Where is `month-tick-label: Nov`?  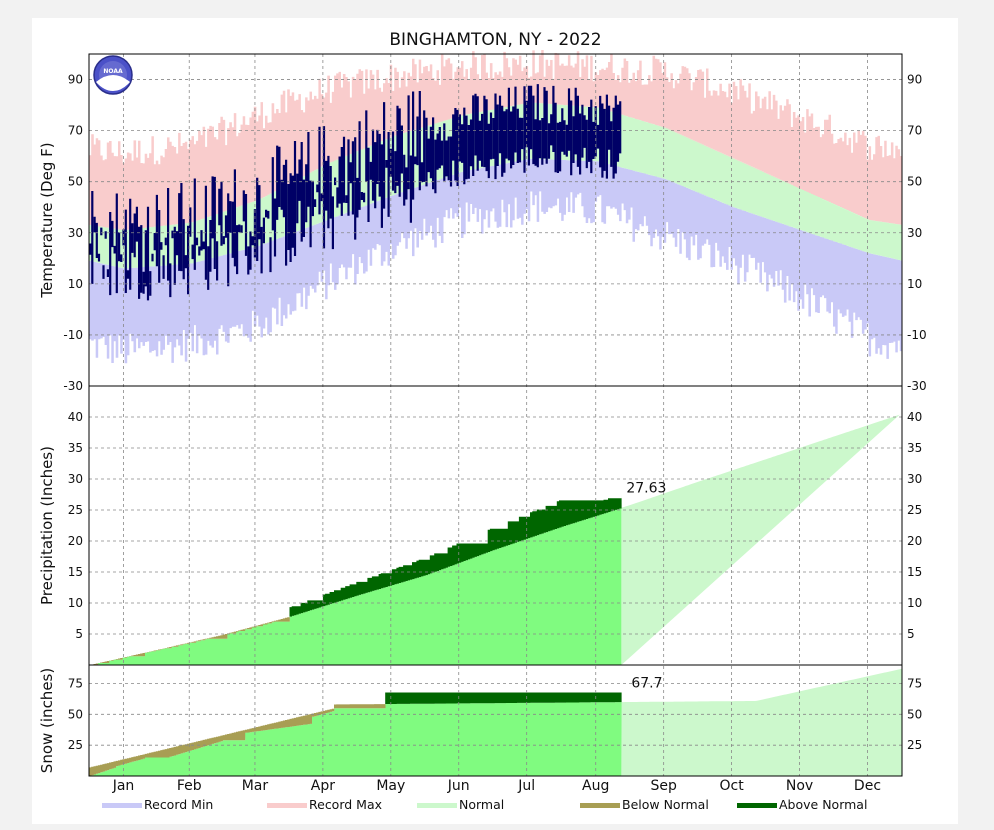 month-tick-label: Nov is located at coordinates (799, 786).